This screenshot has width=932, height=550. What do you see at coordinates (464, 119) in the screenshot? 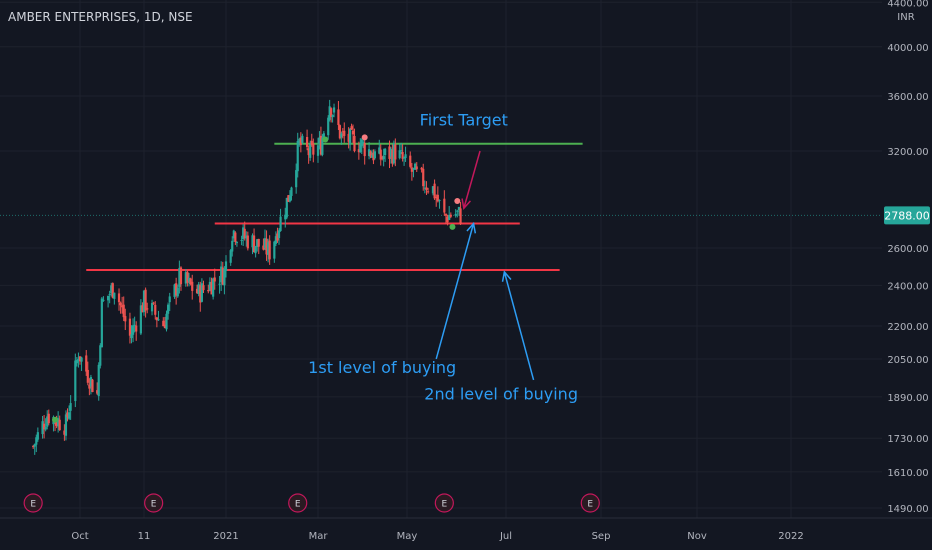
I see `annotation-text: First Target` at bounding box center [464, 119].